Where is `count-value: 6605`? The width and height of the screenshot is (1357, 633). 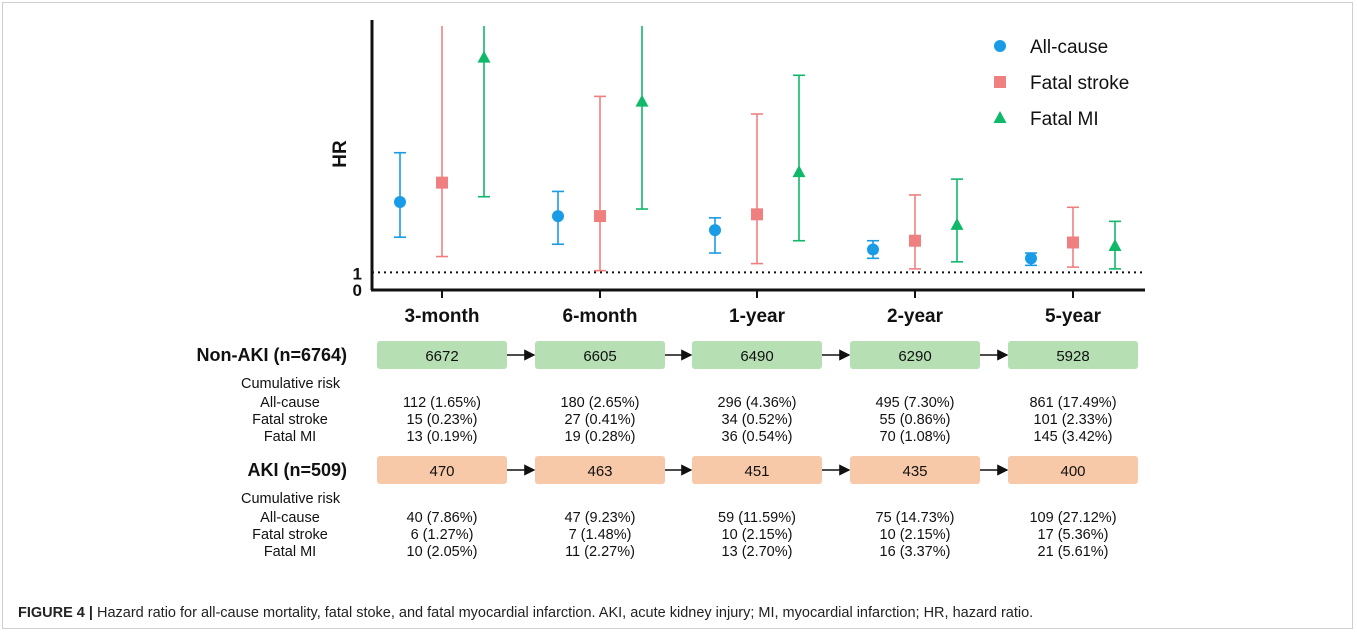 count-value: 6605 is located at coordinates (599, 356).